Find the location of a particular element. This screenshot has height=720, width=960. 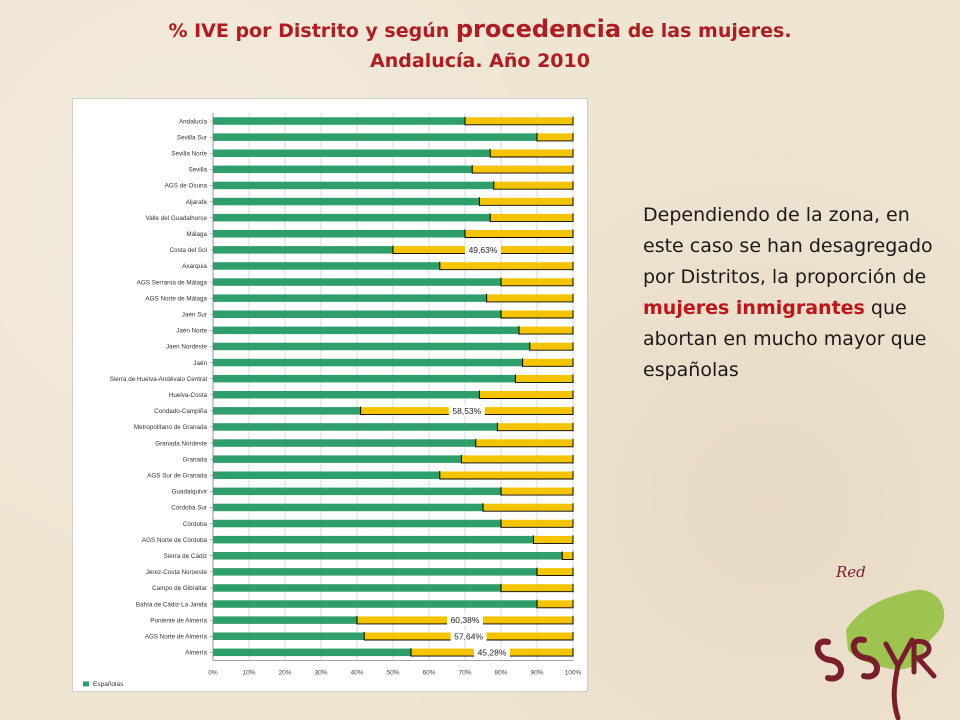

category-label: Andalucía is located at coordinates (193, 121).